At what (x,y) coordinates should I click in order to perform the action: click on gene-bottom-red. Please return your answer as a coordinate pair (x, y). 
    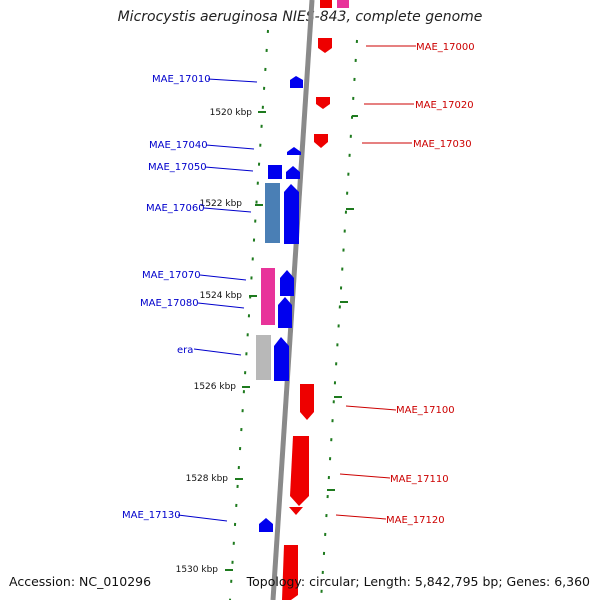
    Looking at the image, I should click on (290, 572).